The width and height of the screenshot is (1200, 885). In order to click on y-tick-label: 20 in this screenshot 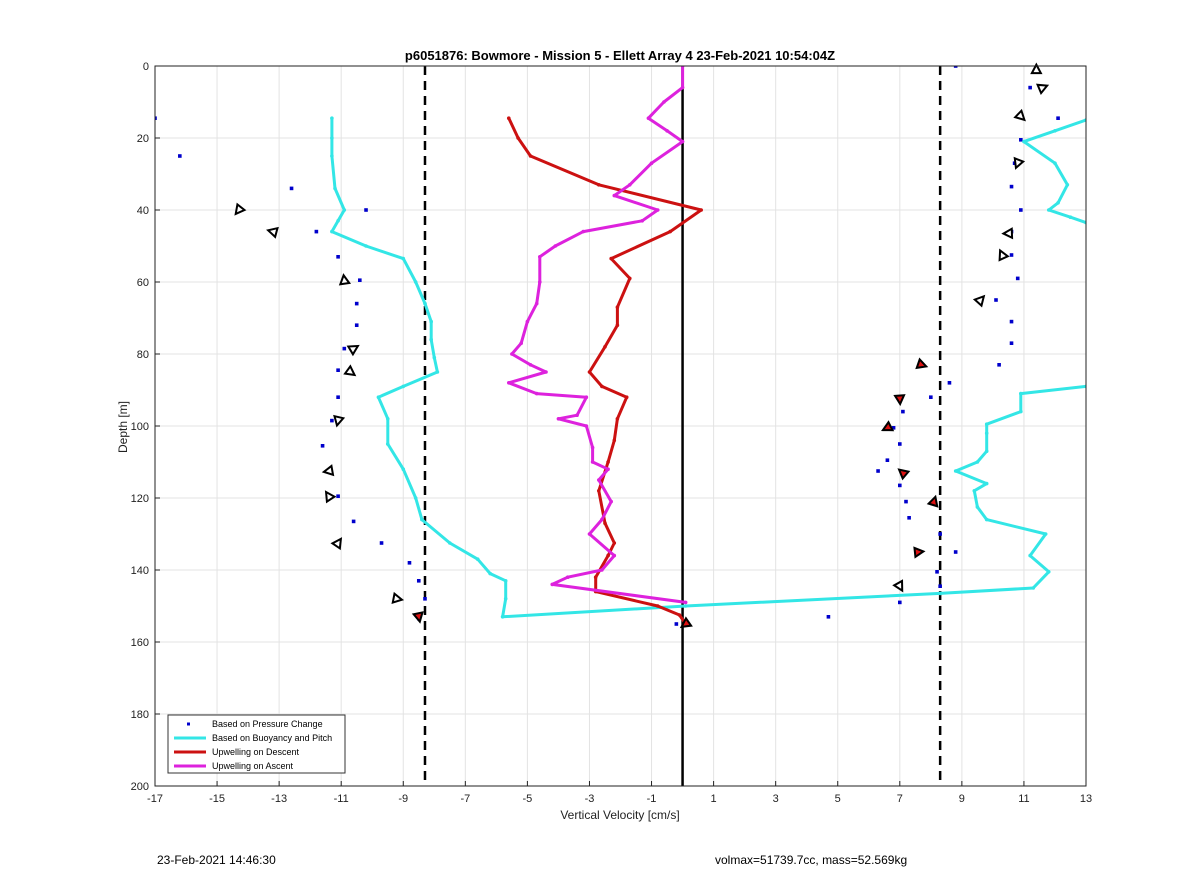, I will do `click(143, 139)`.